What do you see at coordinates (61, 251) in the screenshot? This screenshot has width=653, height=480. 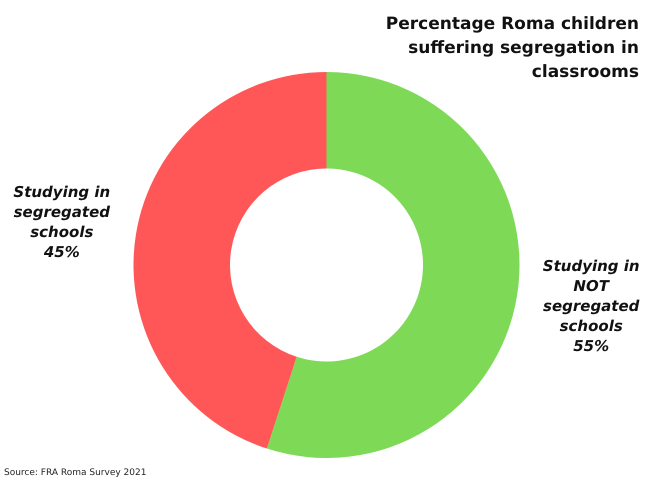 I see `data-label: 45%` at bounding box center [61, 251].